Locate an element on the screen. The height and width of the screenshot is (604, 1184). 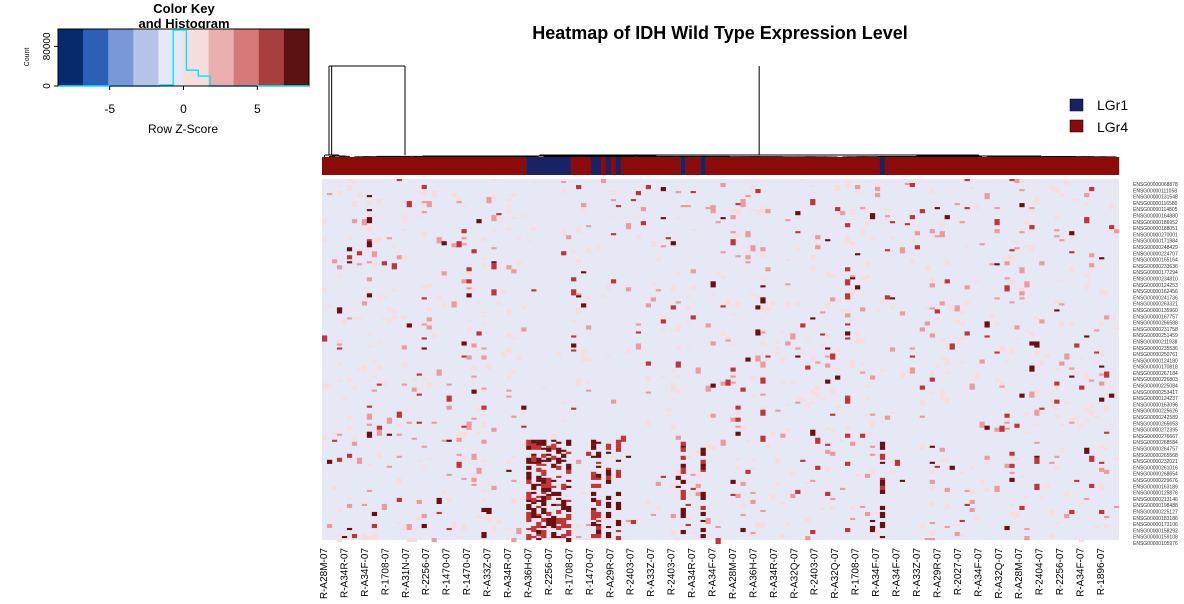
row-label: ENSG00000225127 is located at coordinates (1155, 513).